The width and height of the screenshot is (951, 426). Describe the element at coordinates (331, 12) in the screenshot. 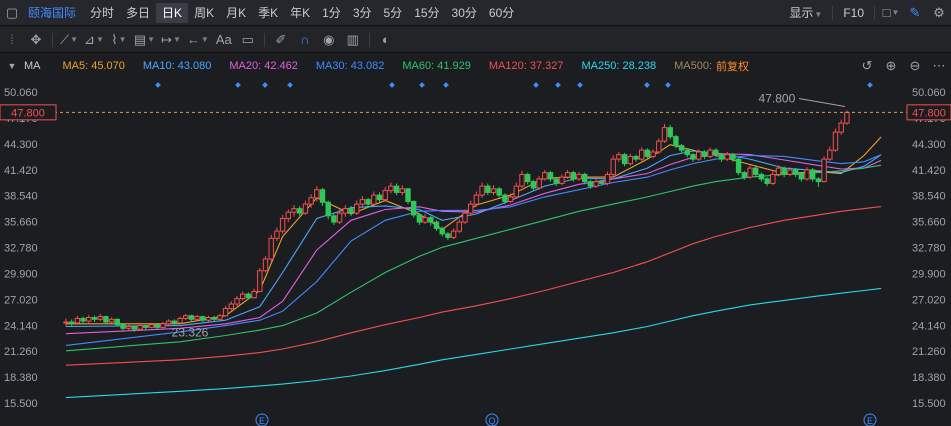

I see `period-tab-1min: 1分` at that location.